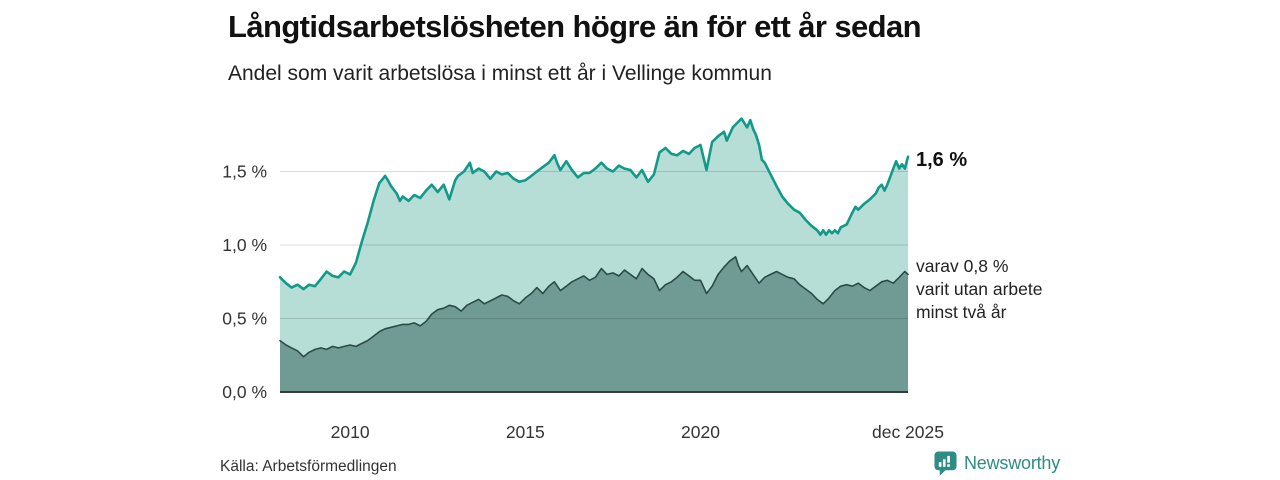 Image resolution: width=1280 pixels, height=480 pixels. What do you see at coordinates (308, 466) in the screenshot?
I see `source-credit: Källa: Arbetsförmedlingen` at bounding box center [308, 466].